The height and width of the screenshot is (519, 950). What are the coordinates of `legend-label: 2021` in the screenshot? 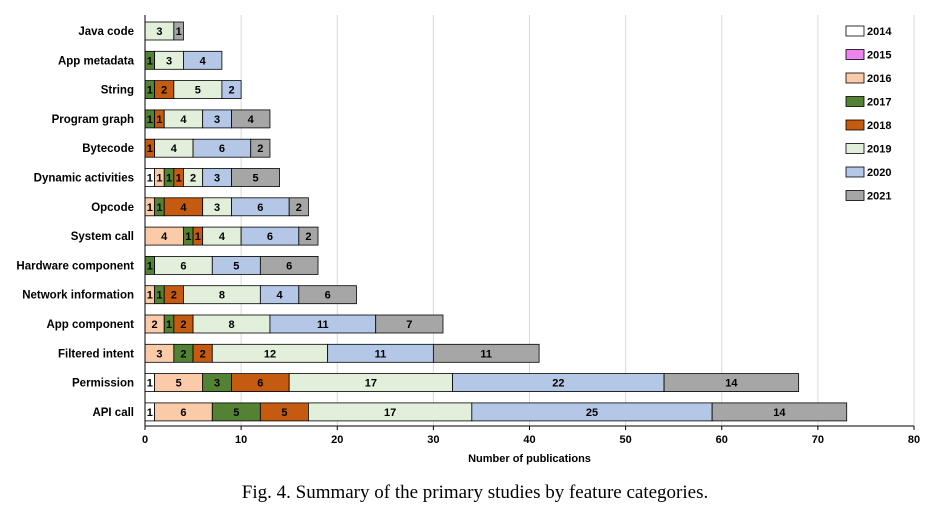 It's located at (879, 197).